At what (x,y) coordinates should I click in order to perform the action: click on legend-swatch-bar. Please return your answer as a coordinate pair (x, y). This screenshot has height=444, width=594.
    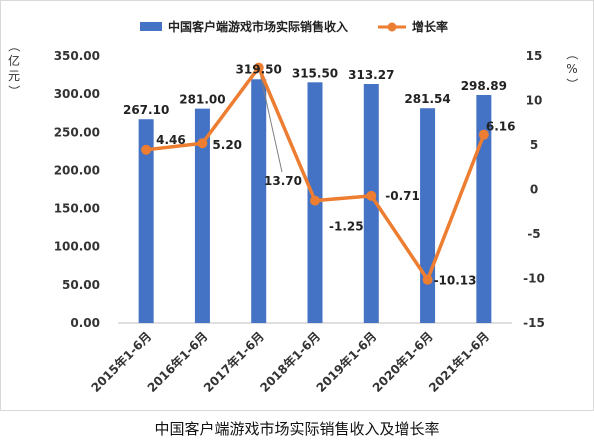
    Looking at the image, I should click on (151, 26).